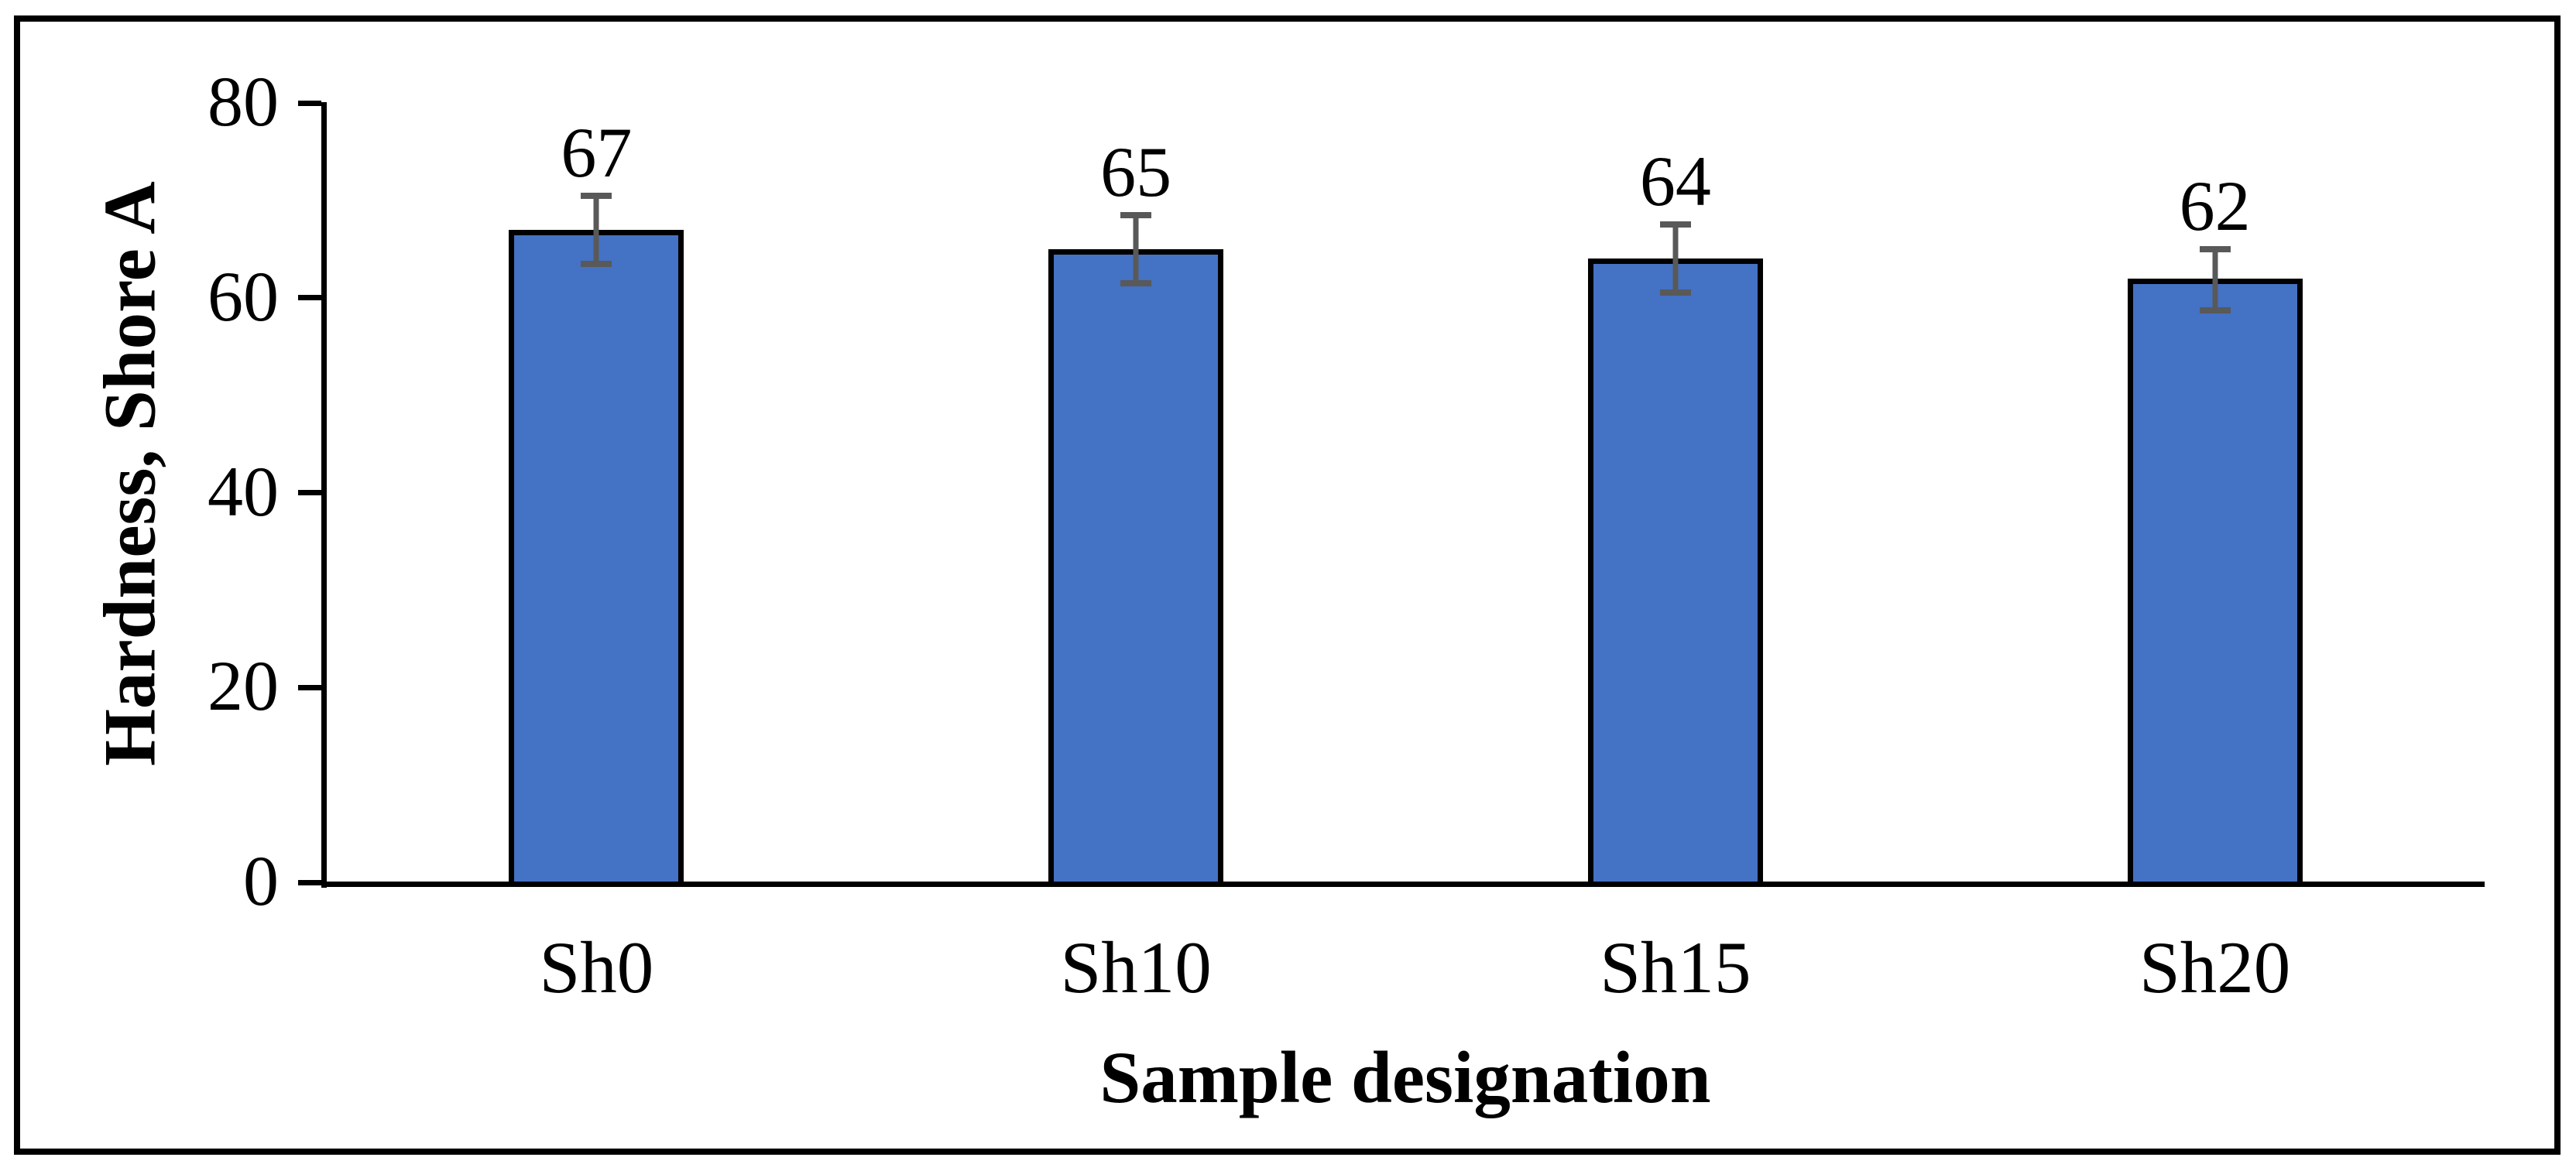 This screenshot has width=2576, height=1171. I want to click on x-axis-title: Sample designation, so click(1405, 1077).